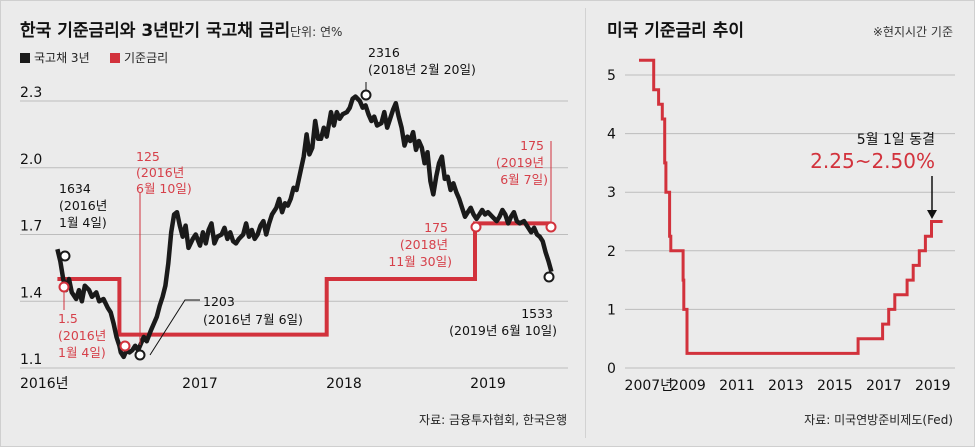 The image size is (975, 447). Describe the element at coordinates (25, 58) in the screenshot. I see `legend-swatch-bond` at that location.